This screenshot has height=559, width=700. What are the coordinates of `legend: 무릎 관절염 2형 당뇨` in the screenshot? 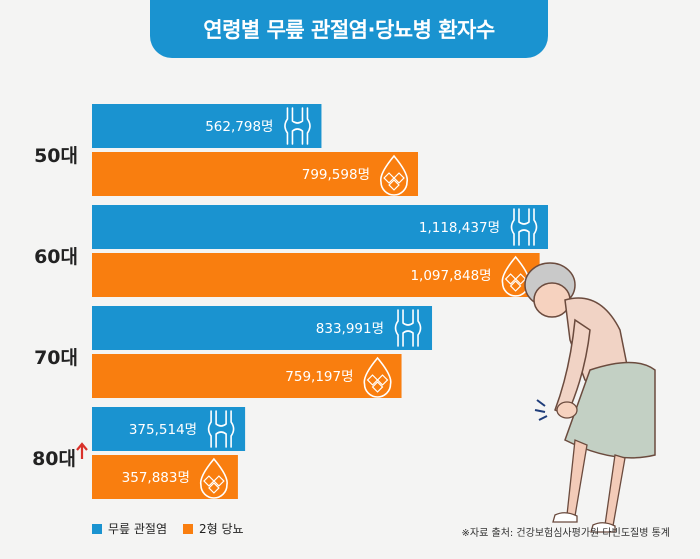 It's located at (168, 528).